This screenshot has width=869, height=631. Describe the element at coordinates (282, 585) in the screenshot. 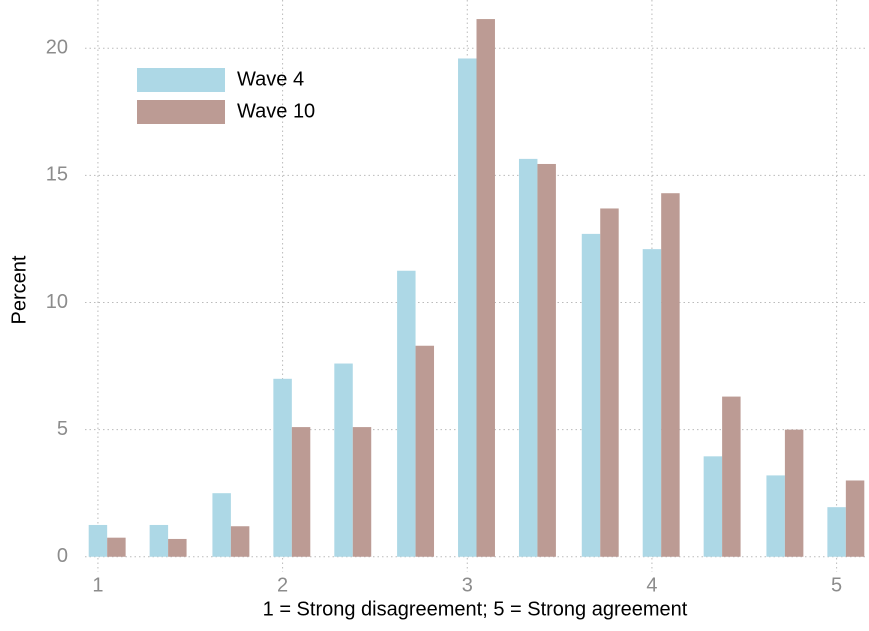

I see `x-tick-label: 2` at that location.